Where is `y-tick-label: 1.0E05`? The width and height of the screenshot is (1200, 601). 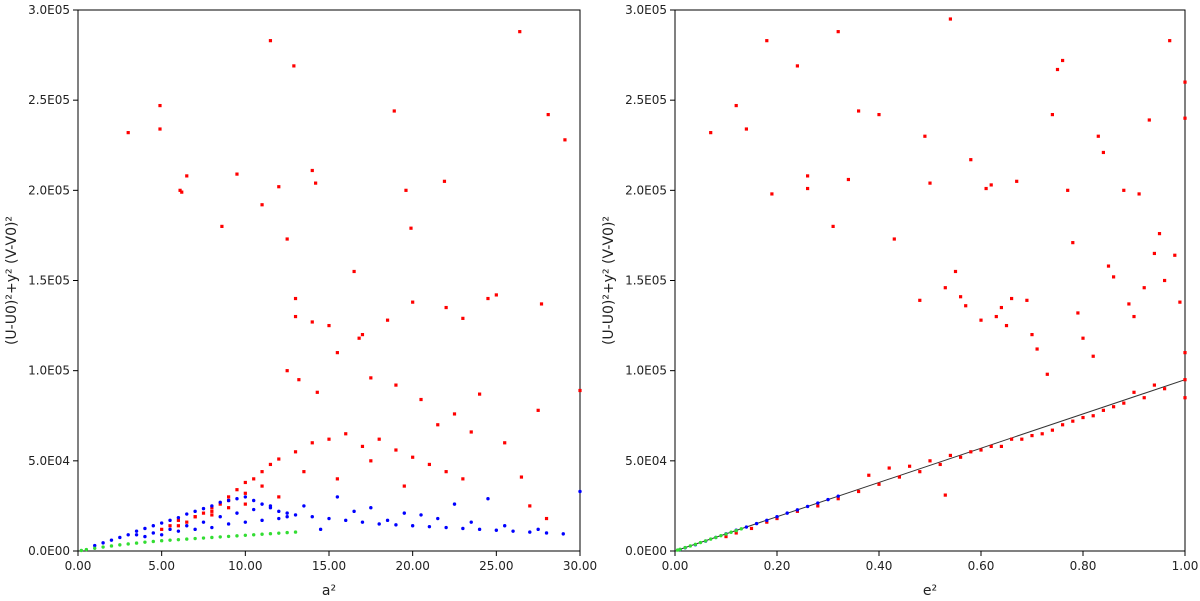
y-tick-label: 1.0E05 is located at coordinates (49, 371).